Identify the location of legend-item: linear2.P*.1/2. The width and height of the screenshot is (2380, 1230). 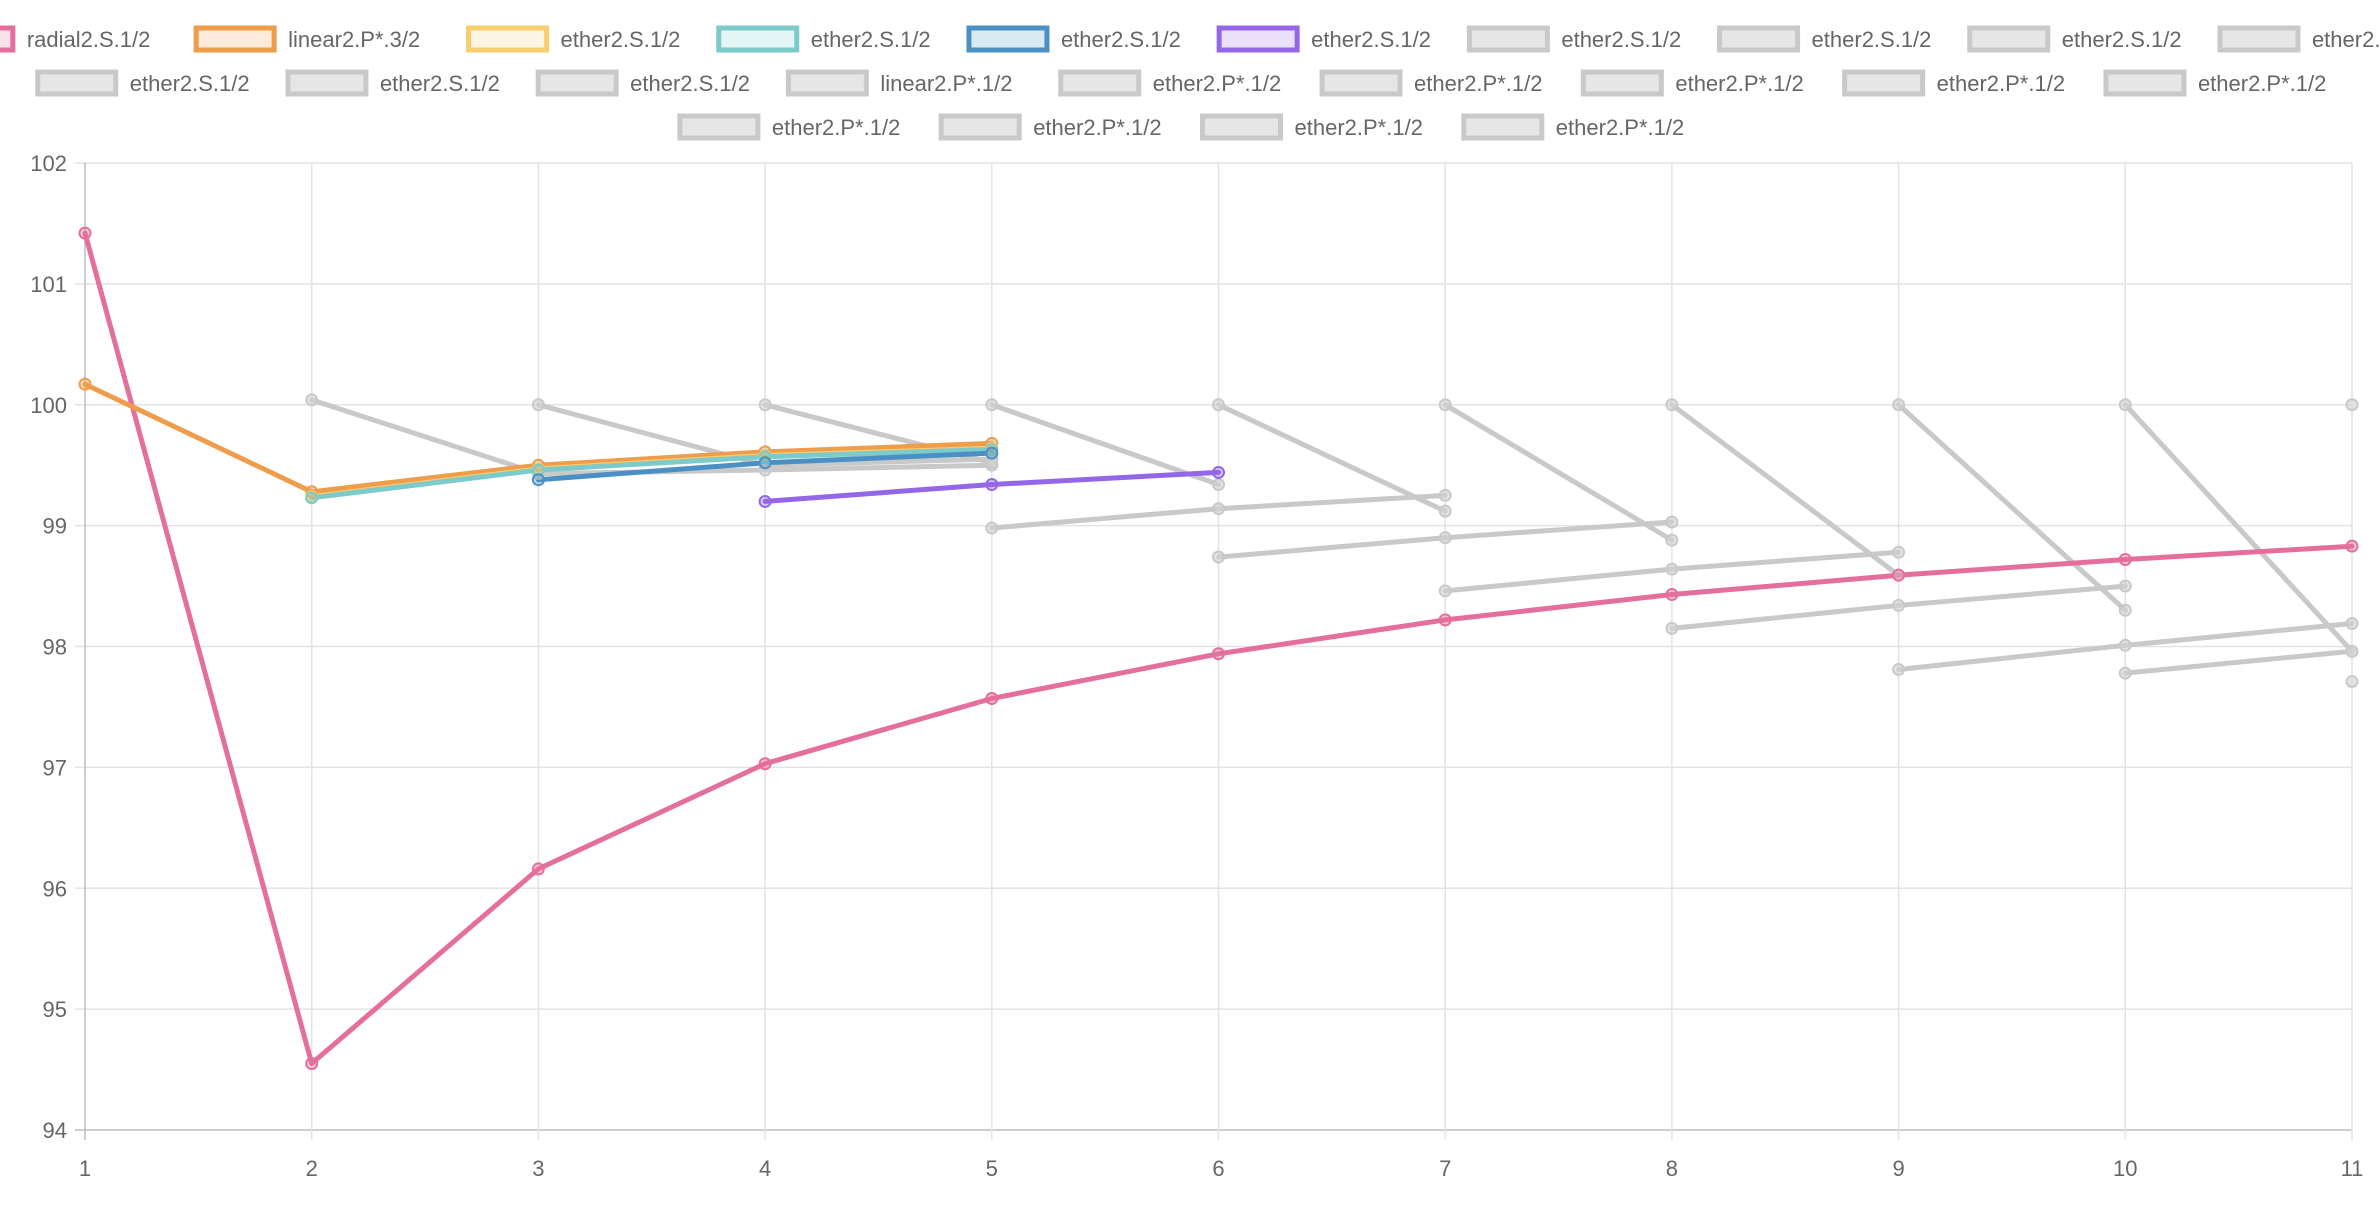
(898, 83).